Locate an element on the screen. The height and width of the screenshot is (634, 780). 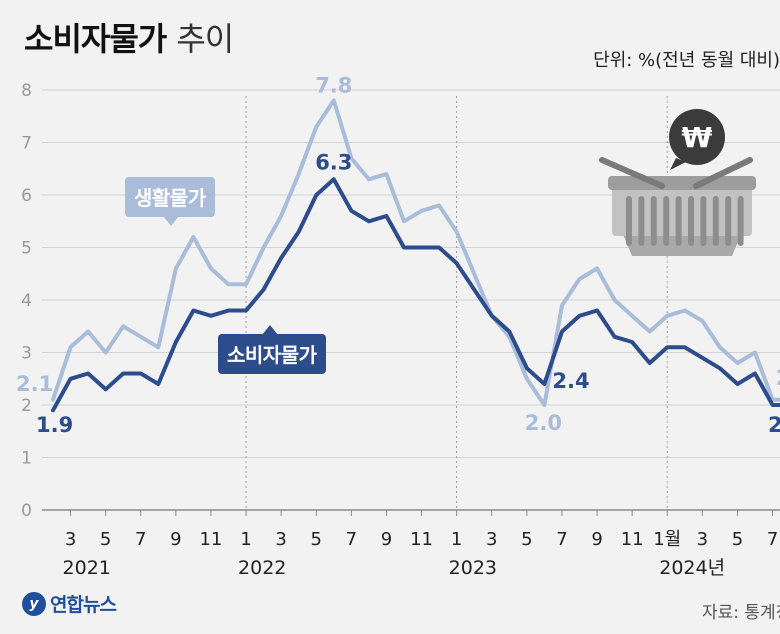
yonhap-logo: y 연합뉴스 is located at coordinates (69, 603).